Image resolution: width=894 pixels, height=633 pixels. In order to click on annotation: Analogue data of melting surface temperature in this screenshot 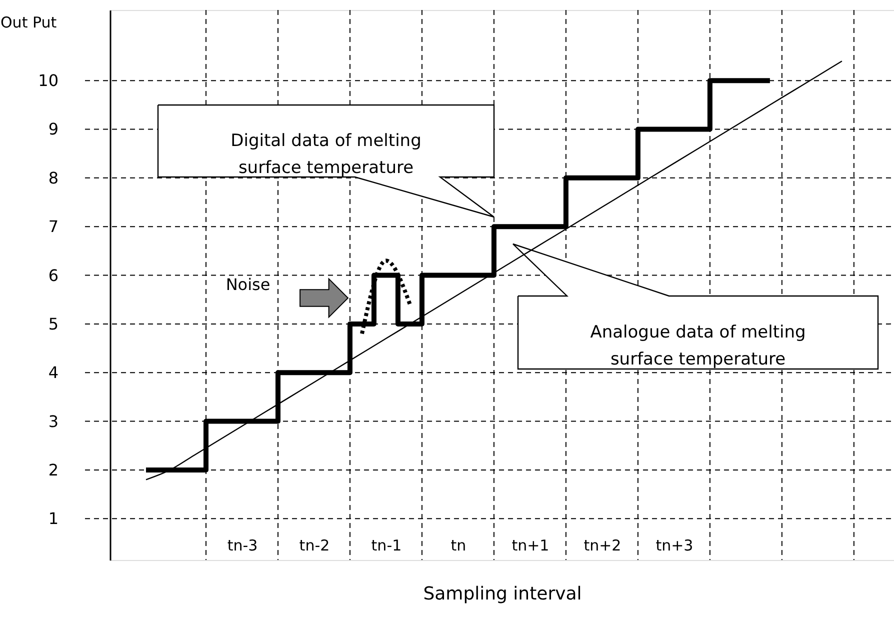, I will do `click(698, 346)`.